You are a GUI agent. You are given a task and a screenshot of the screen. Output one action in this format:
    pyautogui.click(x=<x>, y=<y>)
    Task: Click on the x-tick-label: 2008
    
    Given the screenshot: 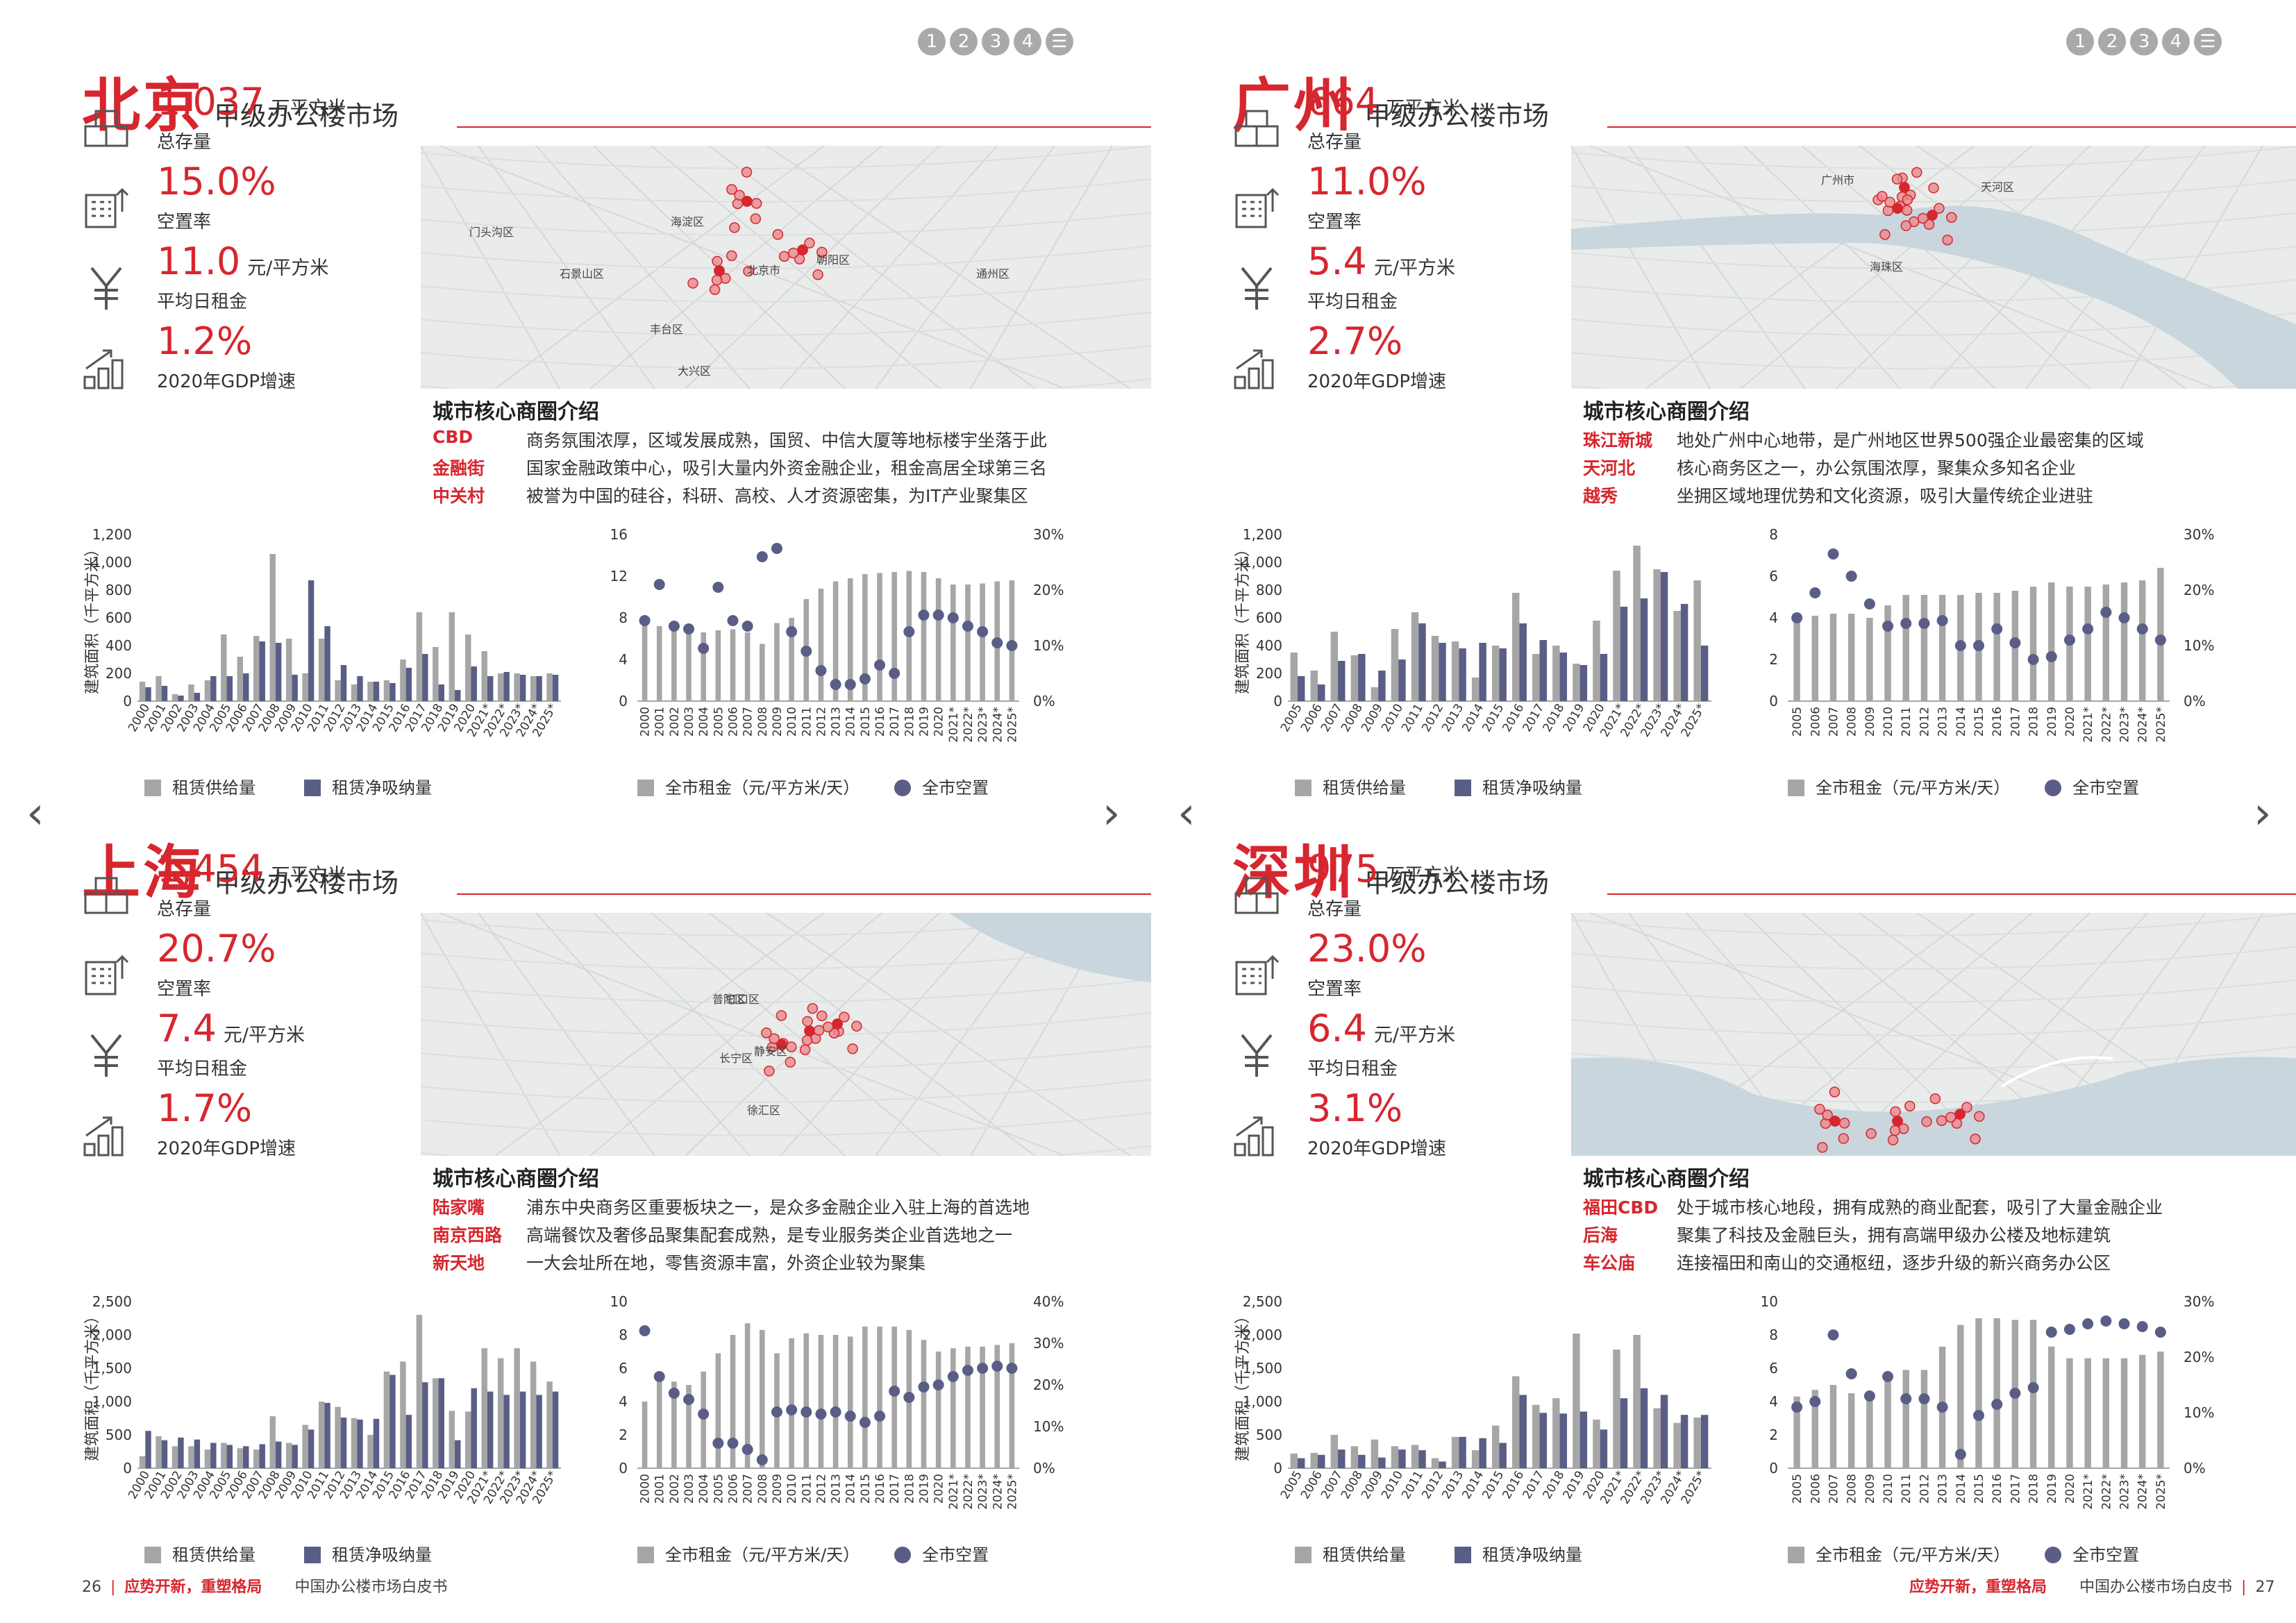 What is the action you would take?
    pyautogui.click(x=763, y=722)
    